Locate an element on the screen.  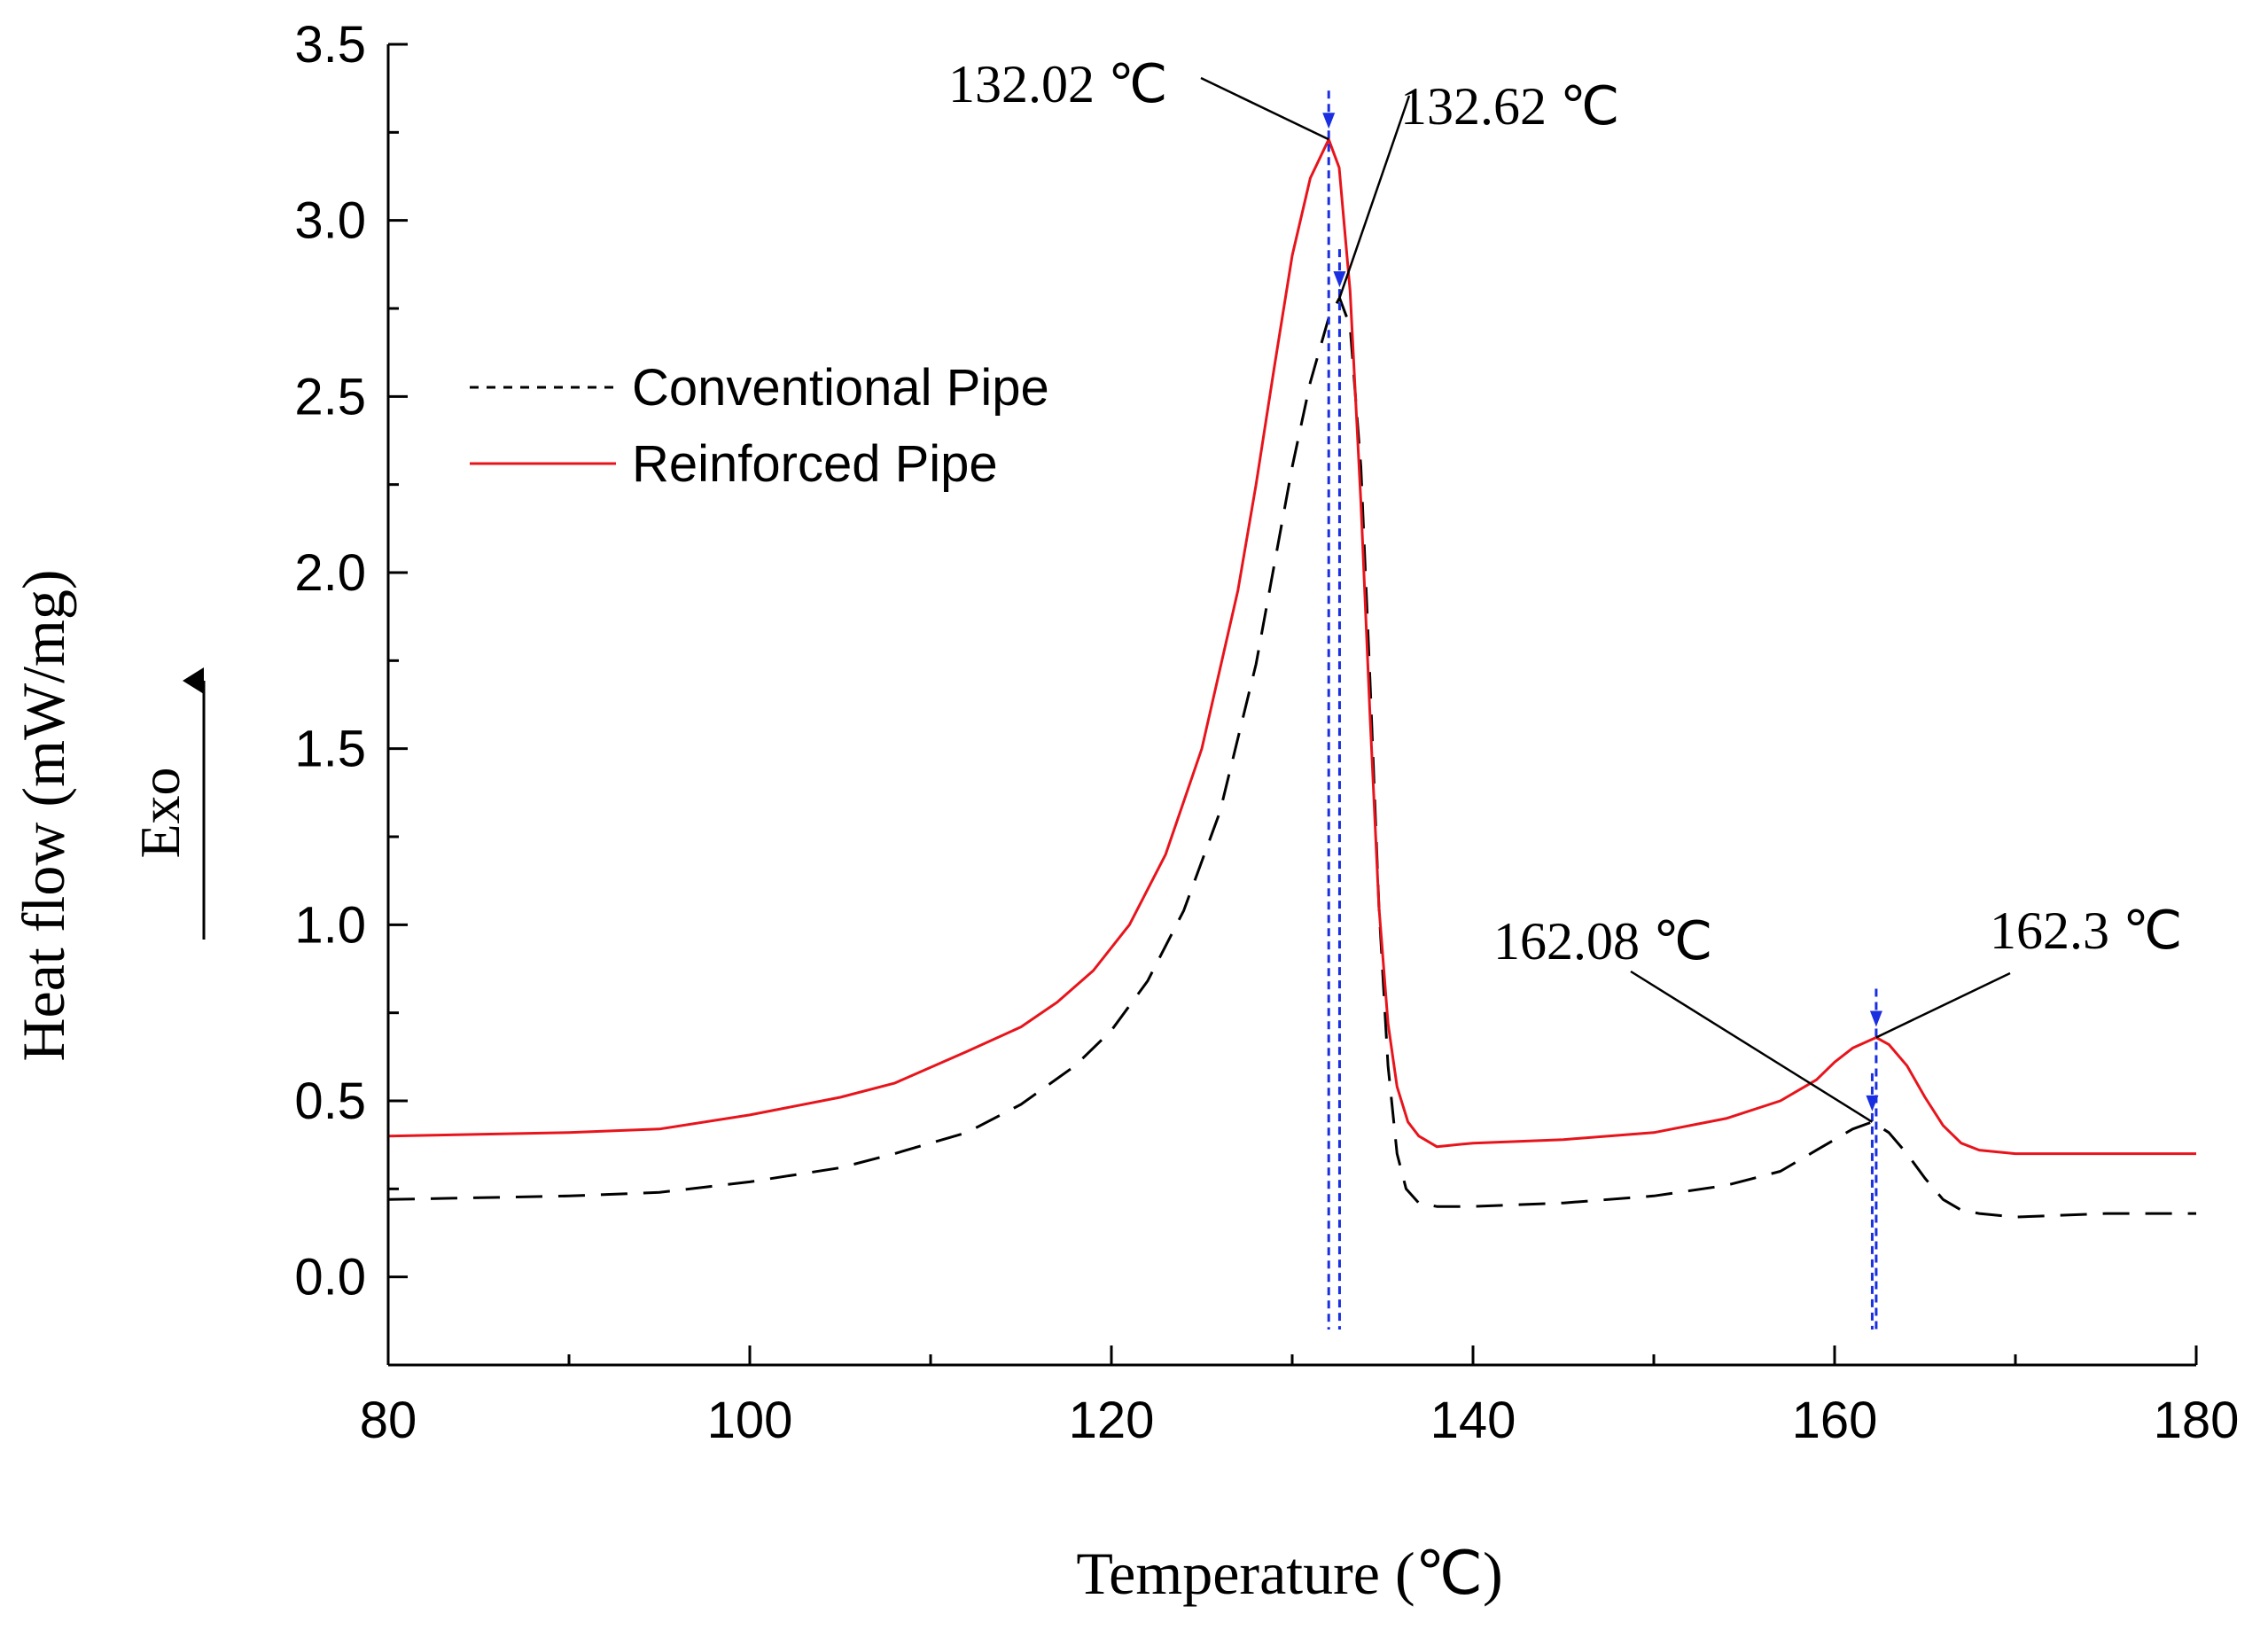
x-tick-label: 80 is located at coordinates (388, 1420).